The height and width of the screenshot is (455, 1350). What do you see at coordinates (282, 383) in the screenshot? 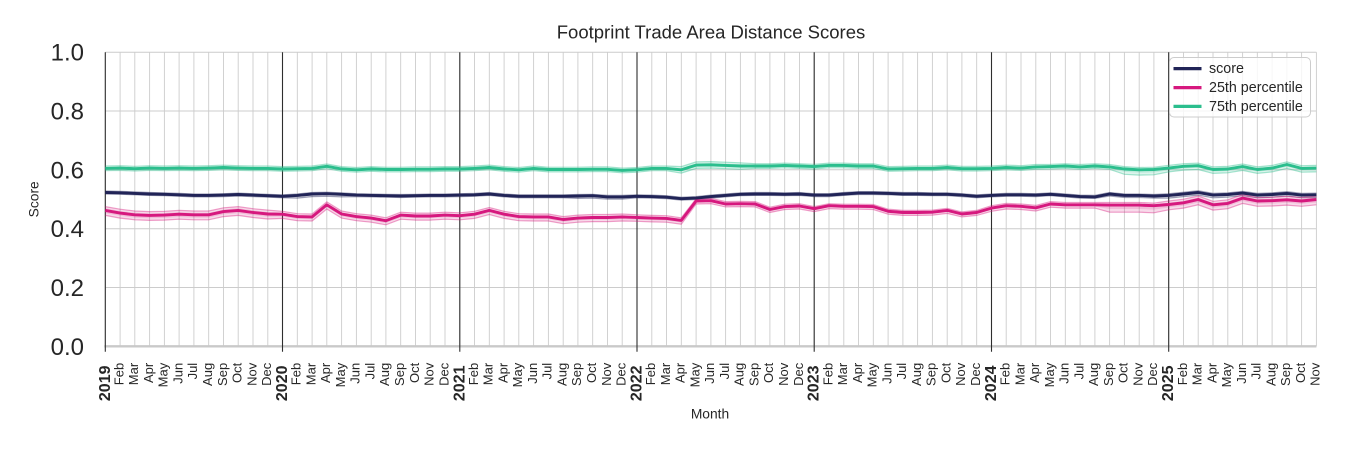
I see `svg-text: 2020` at bounding box center [282, 383].